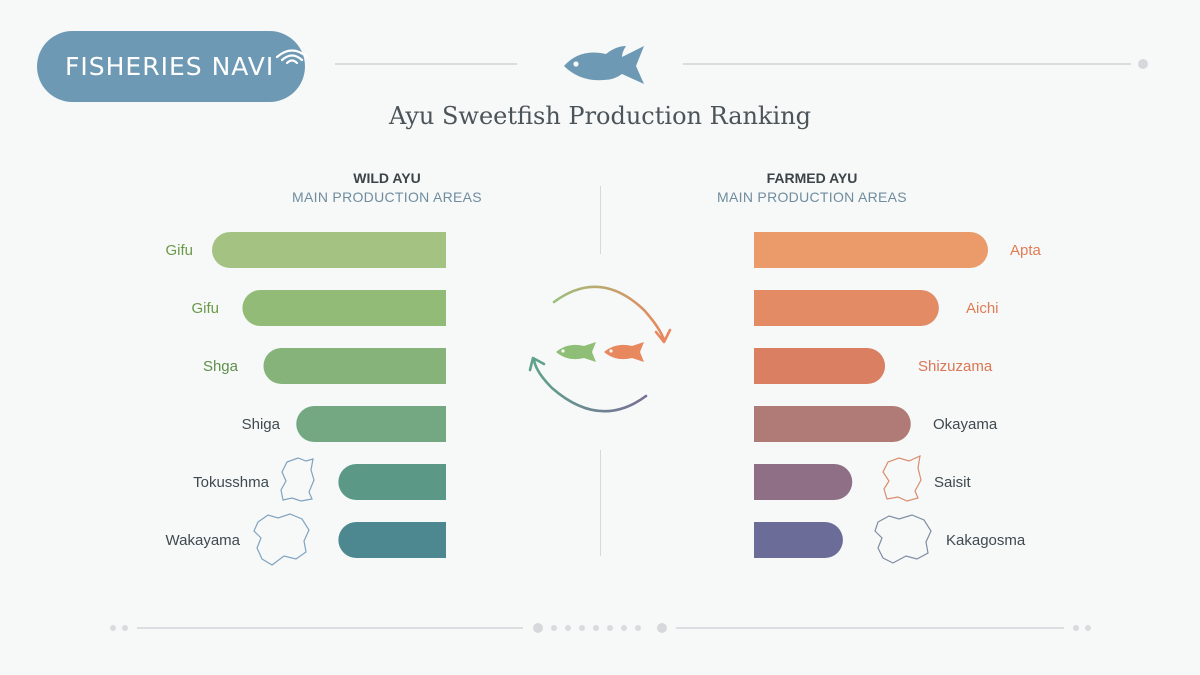  I want to click on wild-bar-label: Shiga, so click(261, 424).